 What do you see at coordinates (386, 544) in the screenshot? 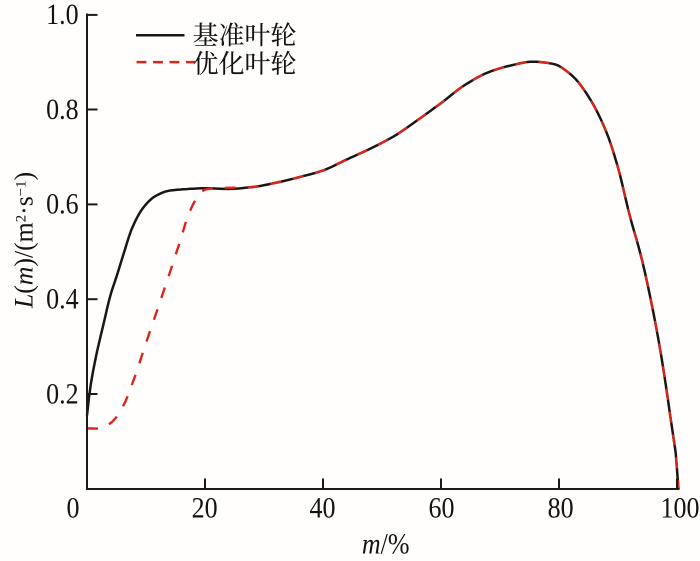
I see `svg-text: m/%` at bounding box center [386, 544].